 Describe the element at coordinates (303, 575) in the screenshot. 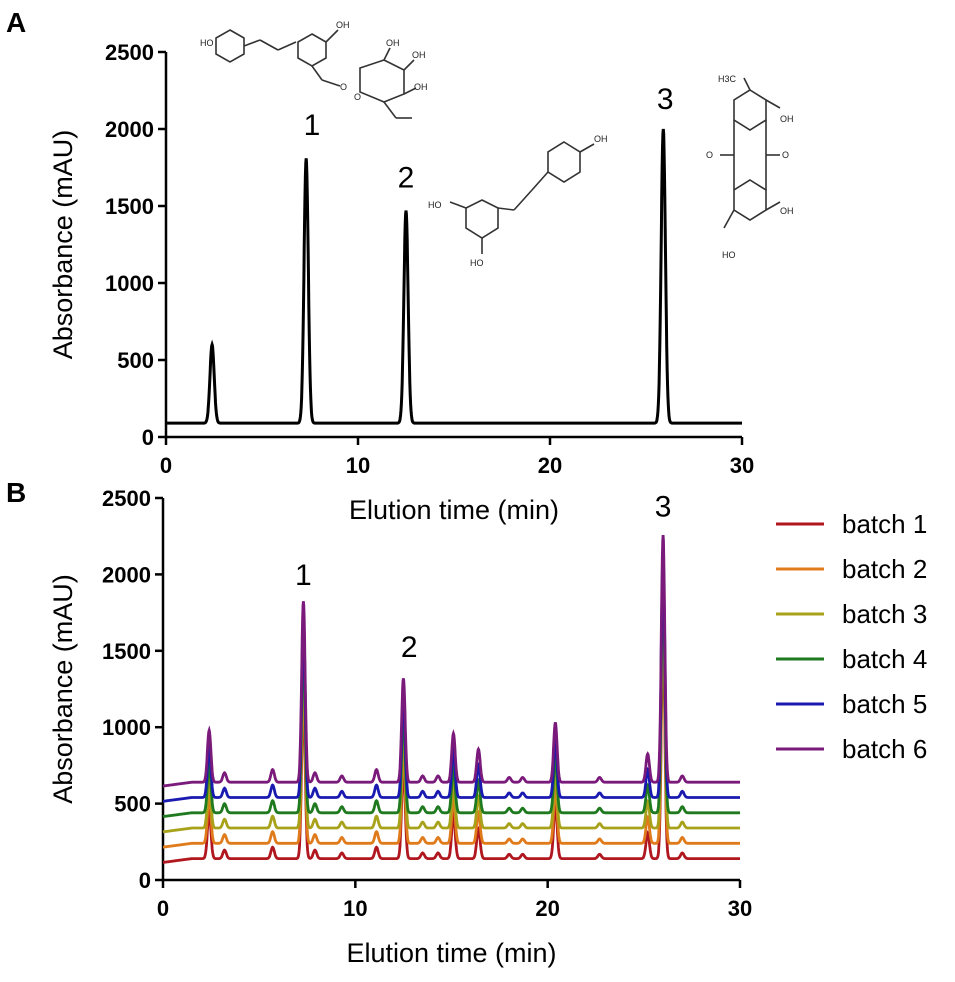

I see `panel-b-peak-label-1: 1` at that location.